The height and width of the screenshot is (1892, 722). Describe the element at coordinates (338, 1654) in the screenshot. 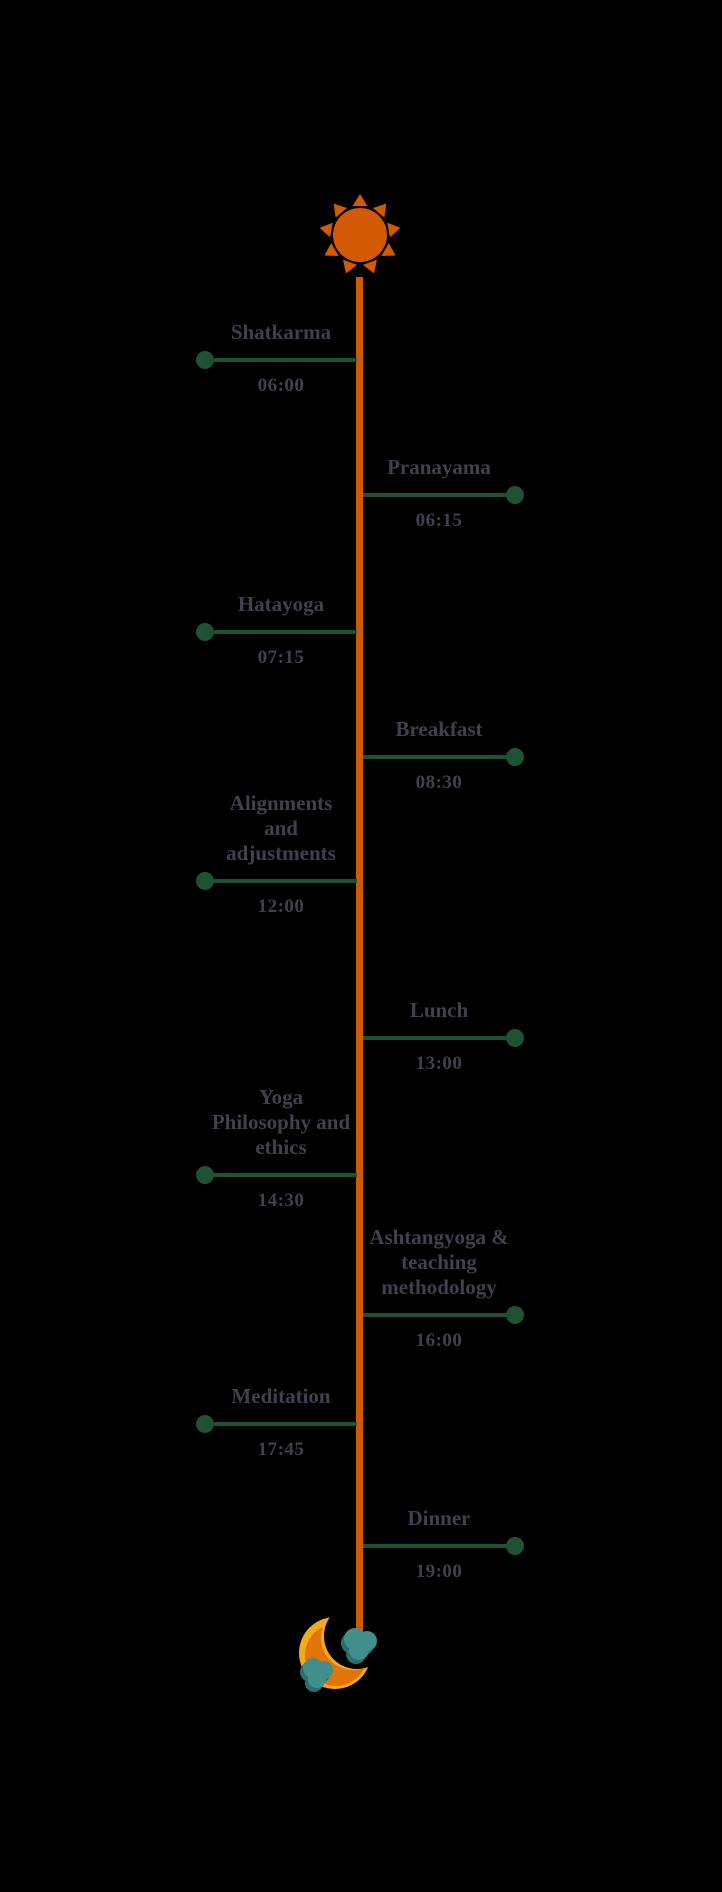

I see `moon-with-clouds-icon` at that location.